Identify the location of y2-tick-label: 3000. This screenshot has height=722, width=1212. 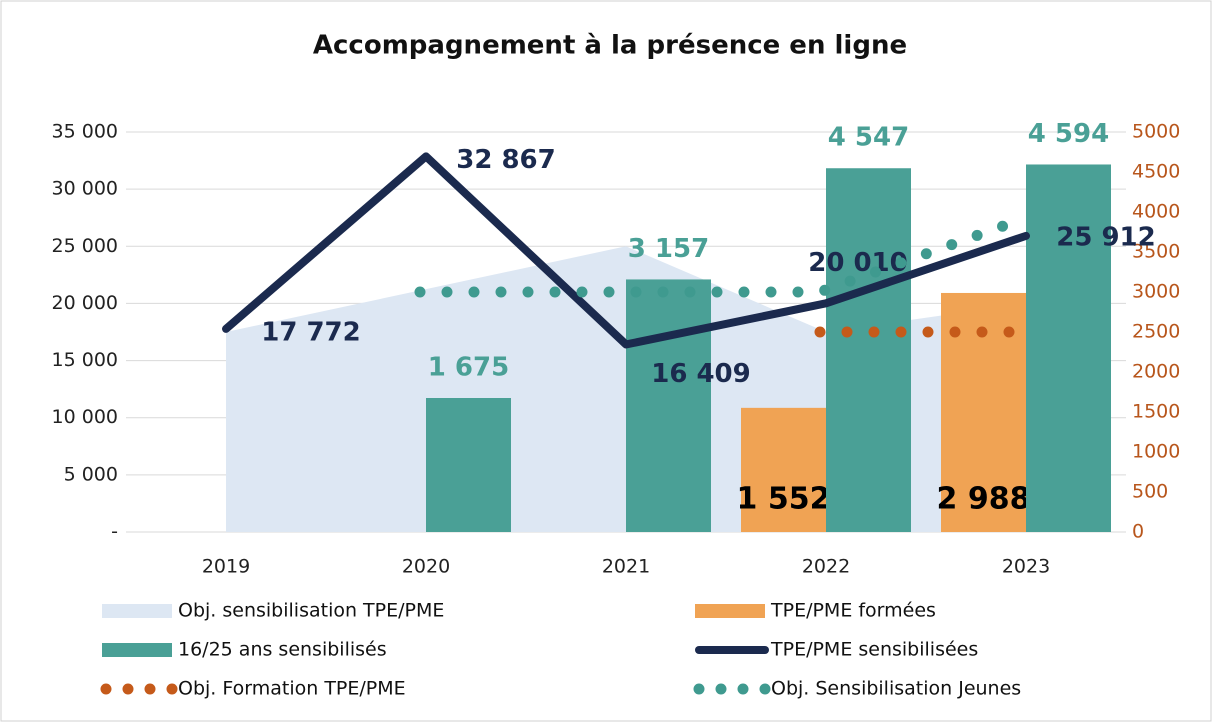
(1156, 292).